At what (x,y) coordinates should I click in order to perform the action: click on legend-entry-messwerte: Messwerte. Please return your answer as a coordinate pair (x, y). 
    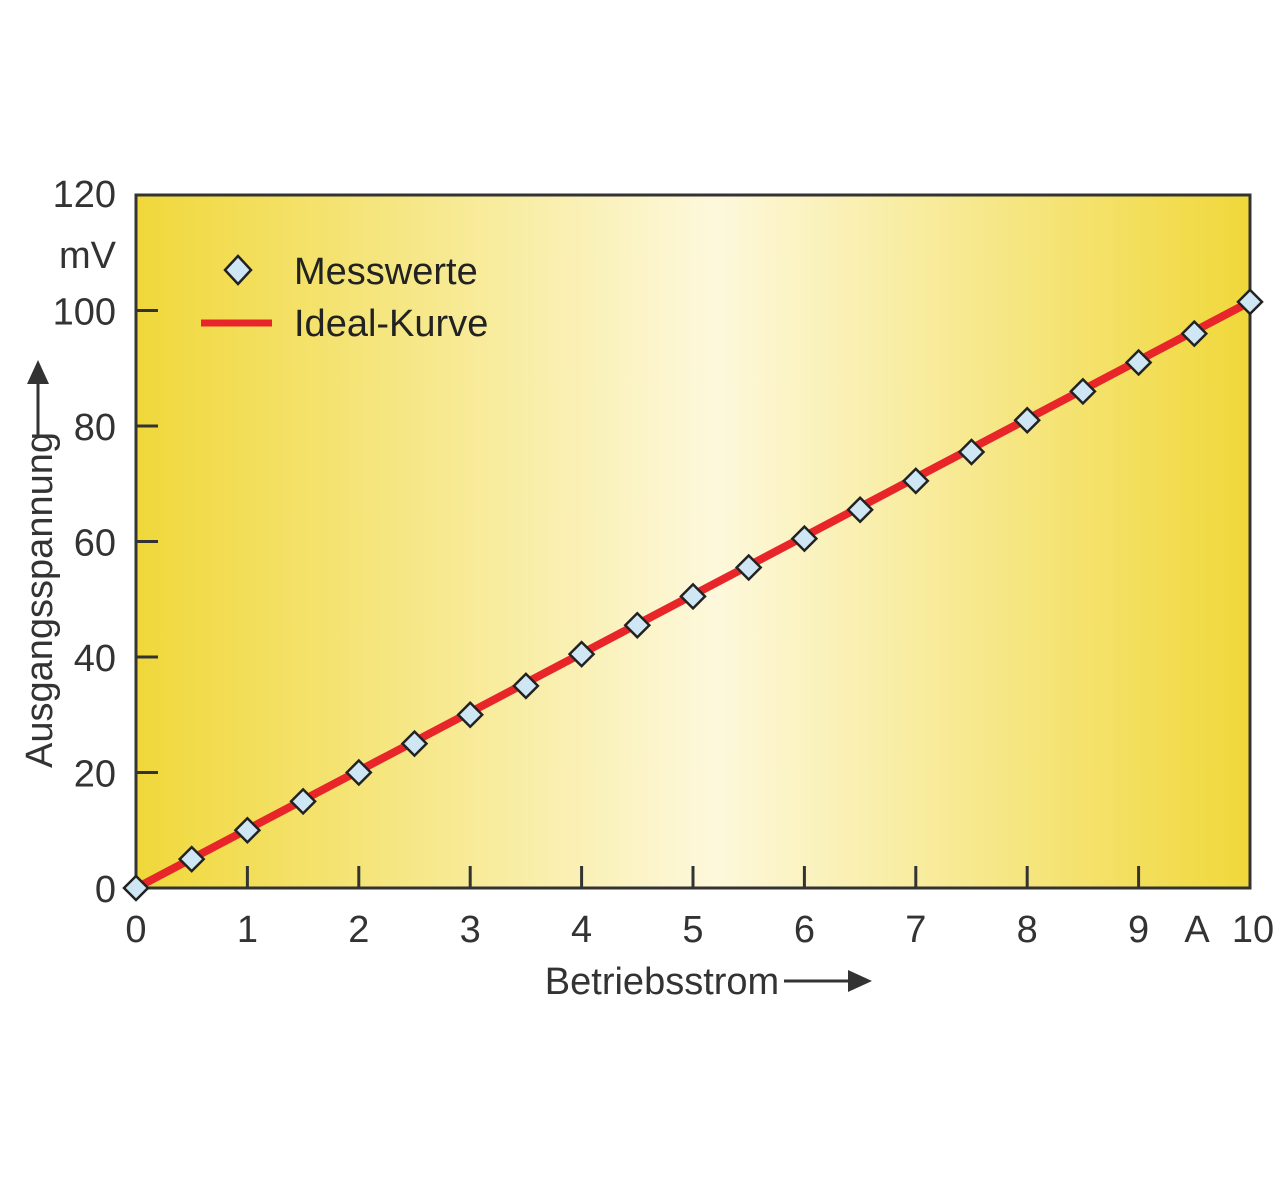
    Looking at the image, I should click on (350, 272).